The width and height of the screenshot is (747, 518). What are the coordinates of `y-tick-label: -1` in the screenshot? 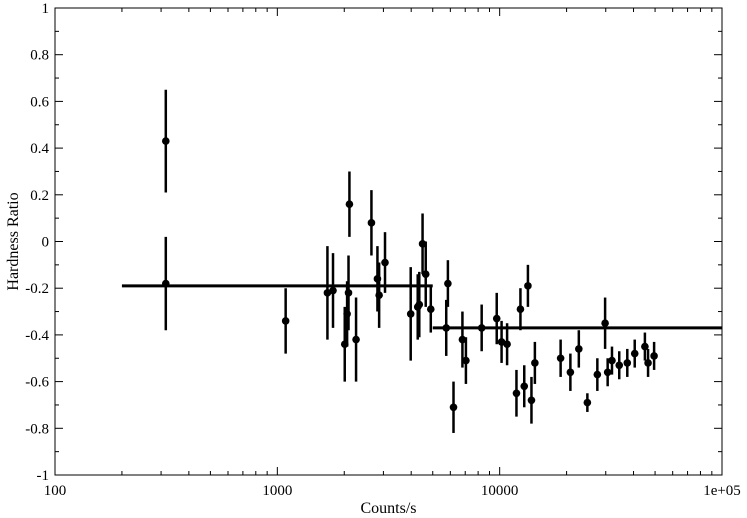 It's located at (43, 476).